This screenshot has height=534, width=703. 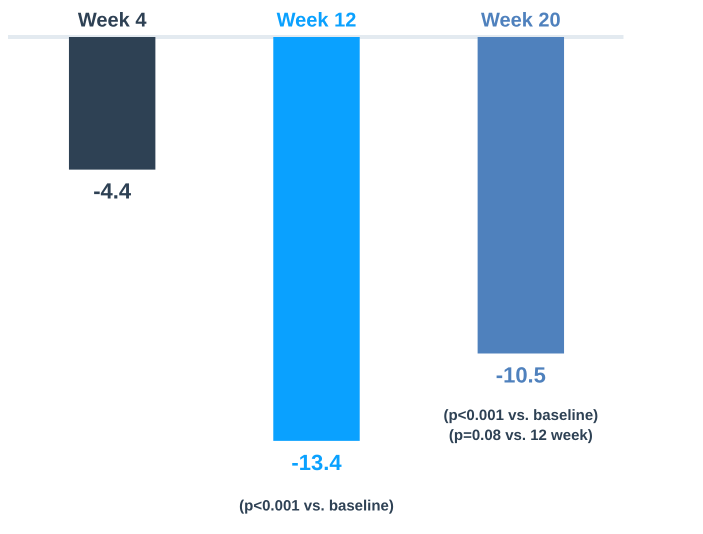 I want to click on text: (p<0.001 vs. baseline), so click(x=316, y=506).